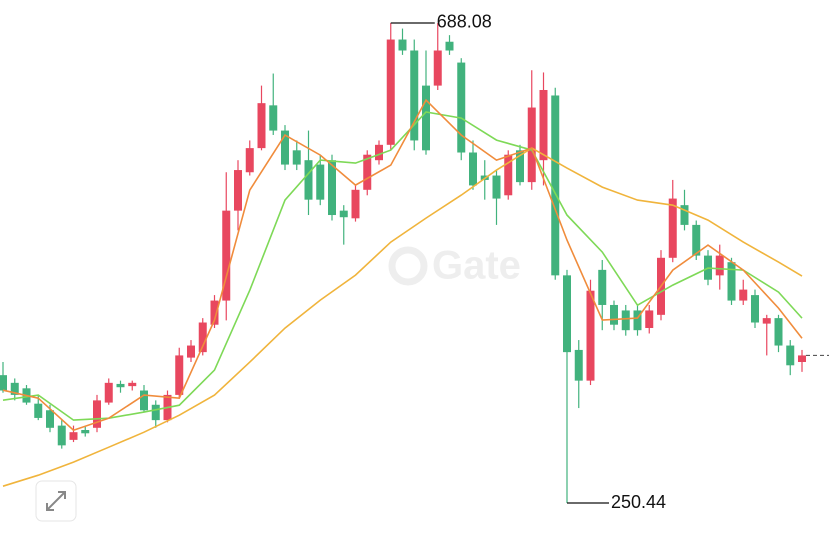 This screenshot has height=538, width=829. I want to click on watermark-logo, so click(408, 266).